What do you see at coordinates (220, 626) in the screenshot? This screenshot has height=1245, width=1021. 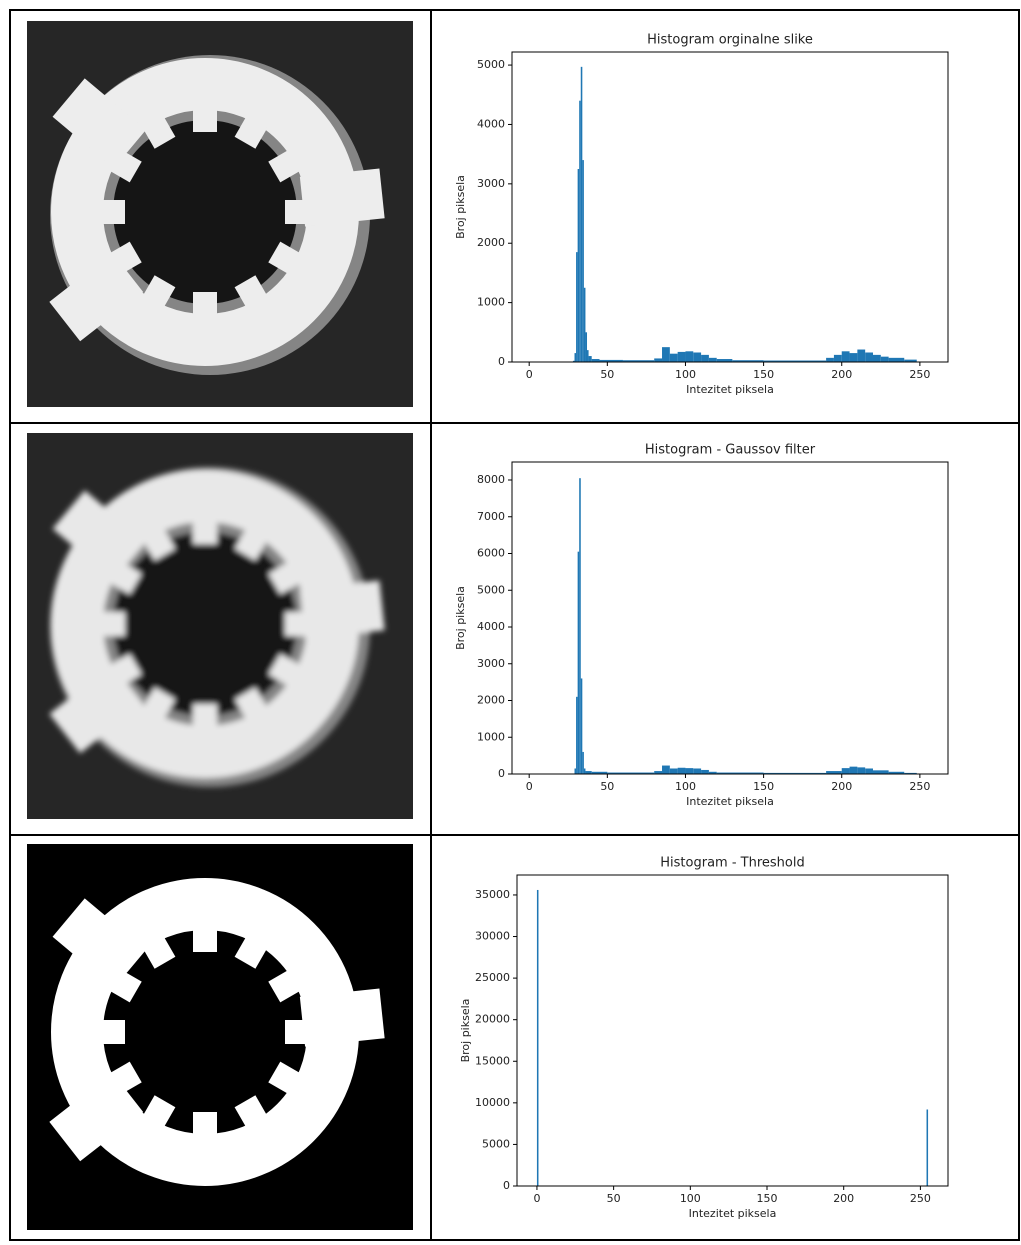 I see `gaussian-image` at bounding box center [220, 626].